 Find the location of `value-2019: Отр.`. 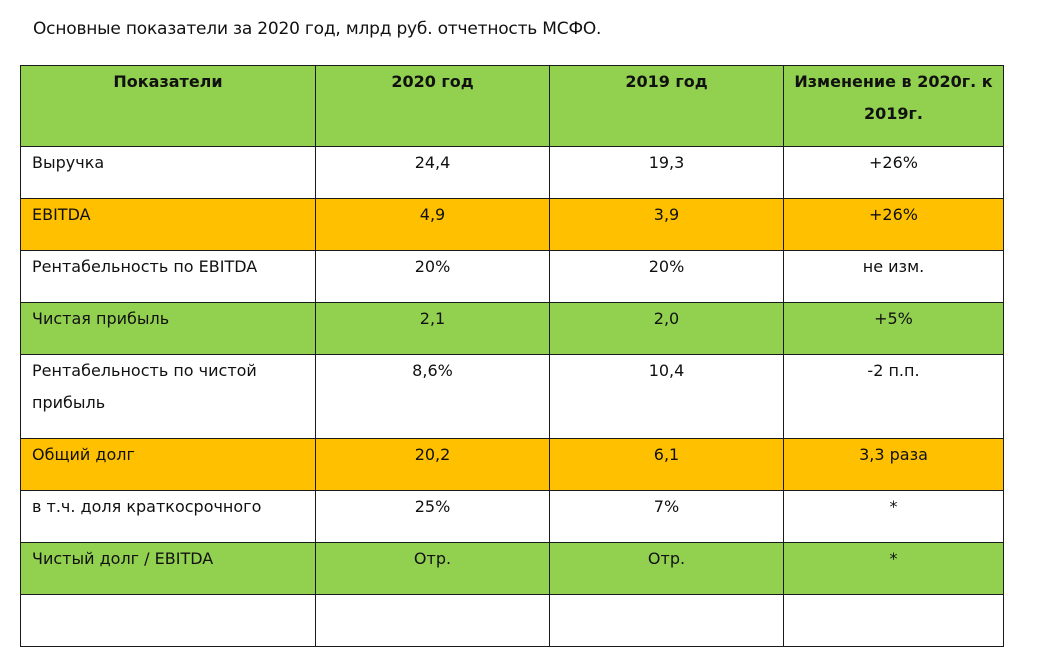

value-2019: Отр. is located at coordinates (666, 568).